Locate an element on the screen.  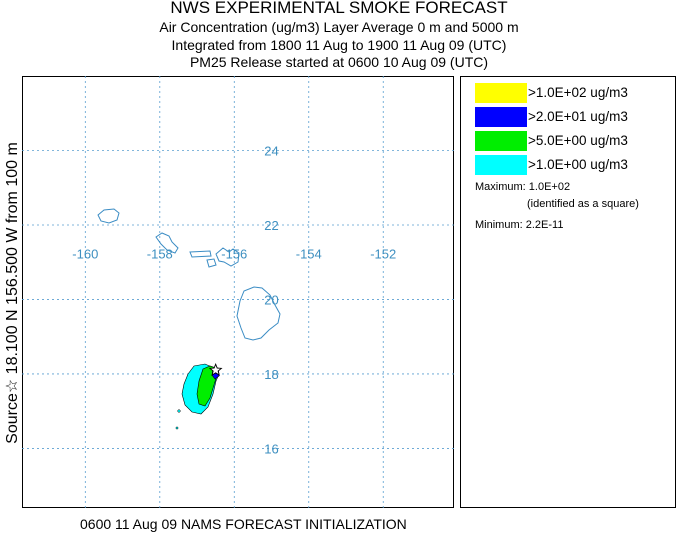
legend-label-2: >2.0E+01 ug/m3 is located at coordinates (578, 116).